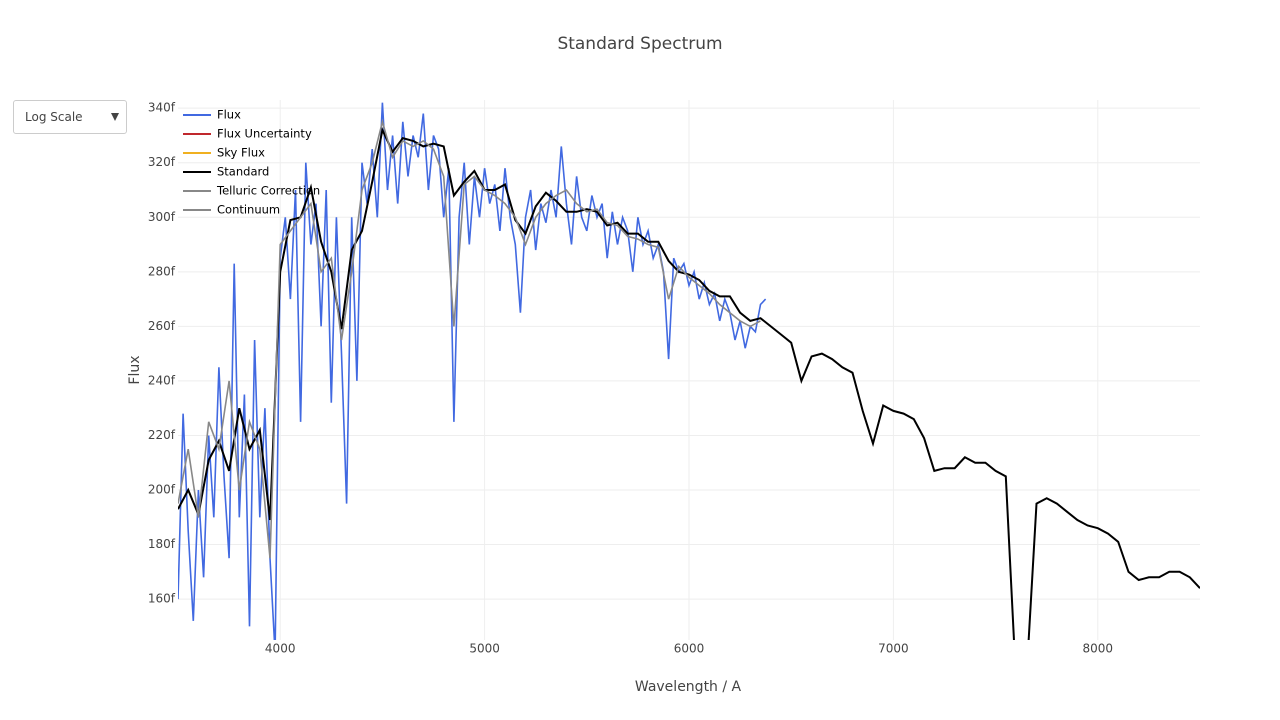 Image resolution: width=1280 pixels, height=720 pixels. I want to click on legend-label: Continuum, so click(248, 210).